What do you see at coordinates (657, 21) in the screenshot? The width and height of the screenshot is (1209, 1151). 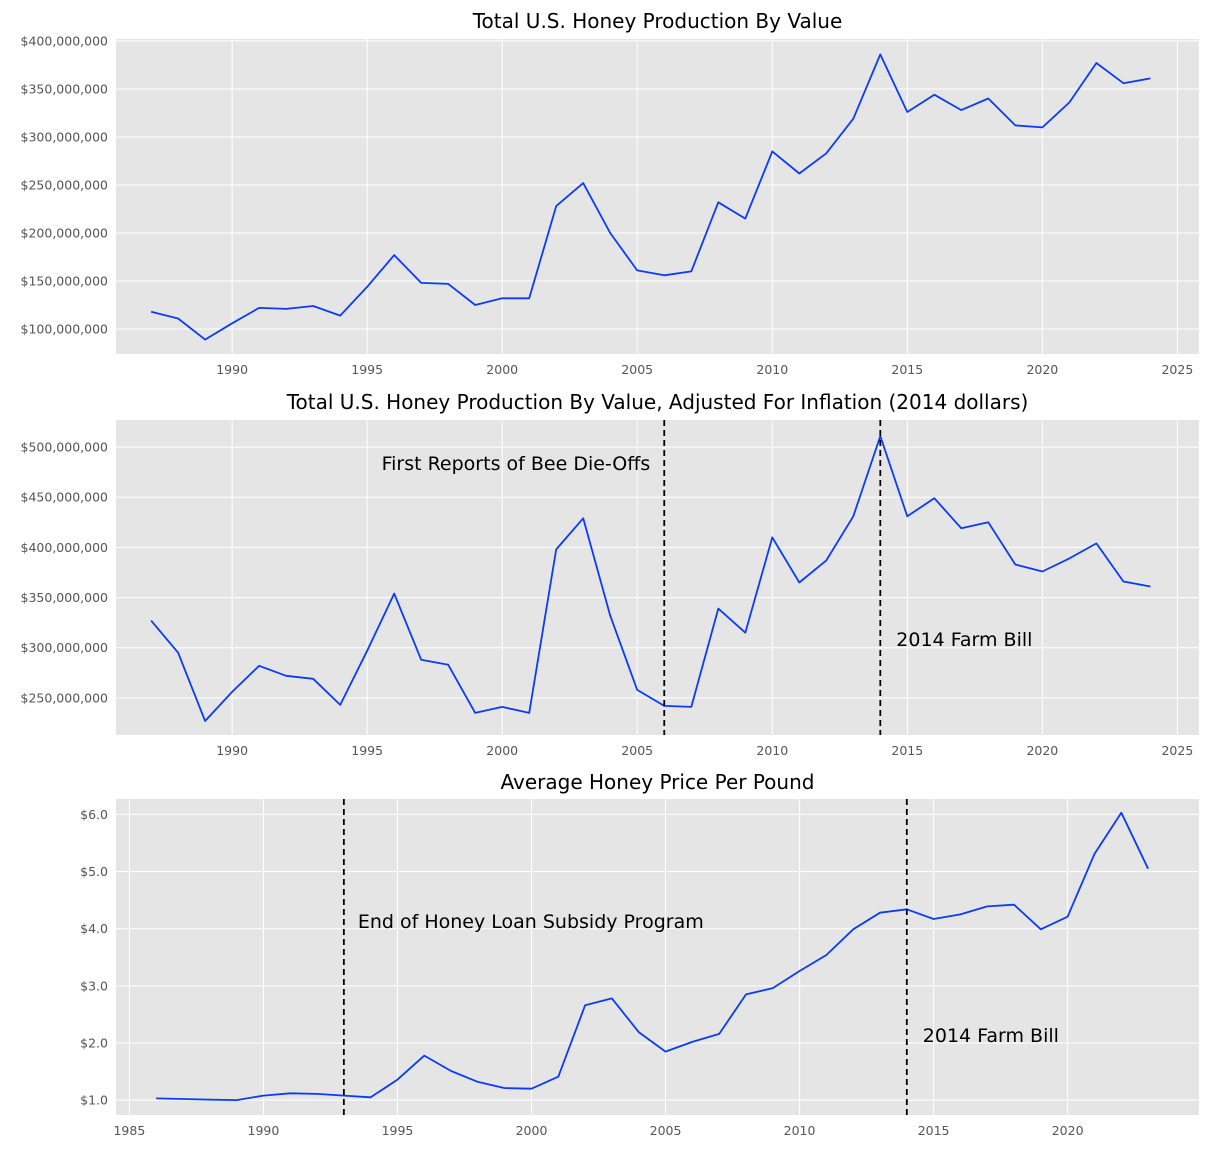 I see `chart-title: Total U.S. Honey Production By Value` at bounding box center [657, 21].